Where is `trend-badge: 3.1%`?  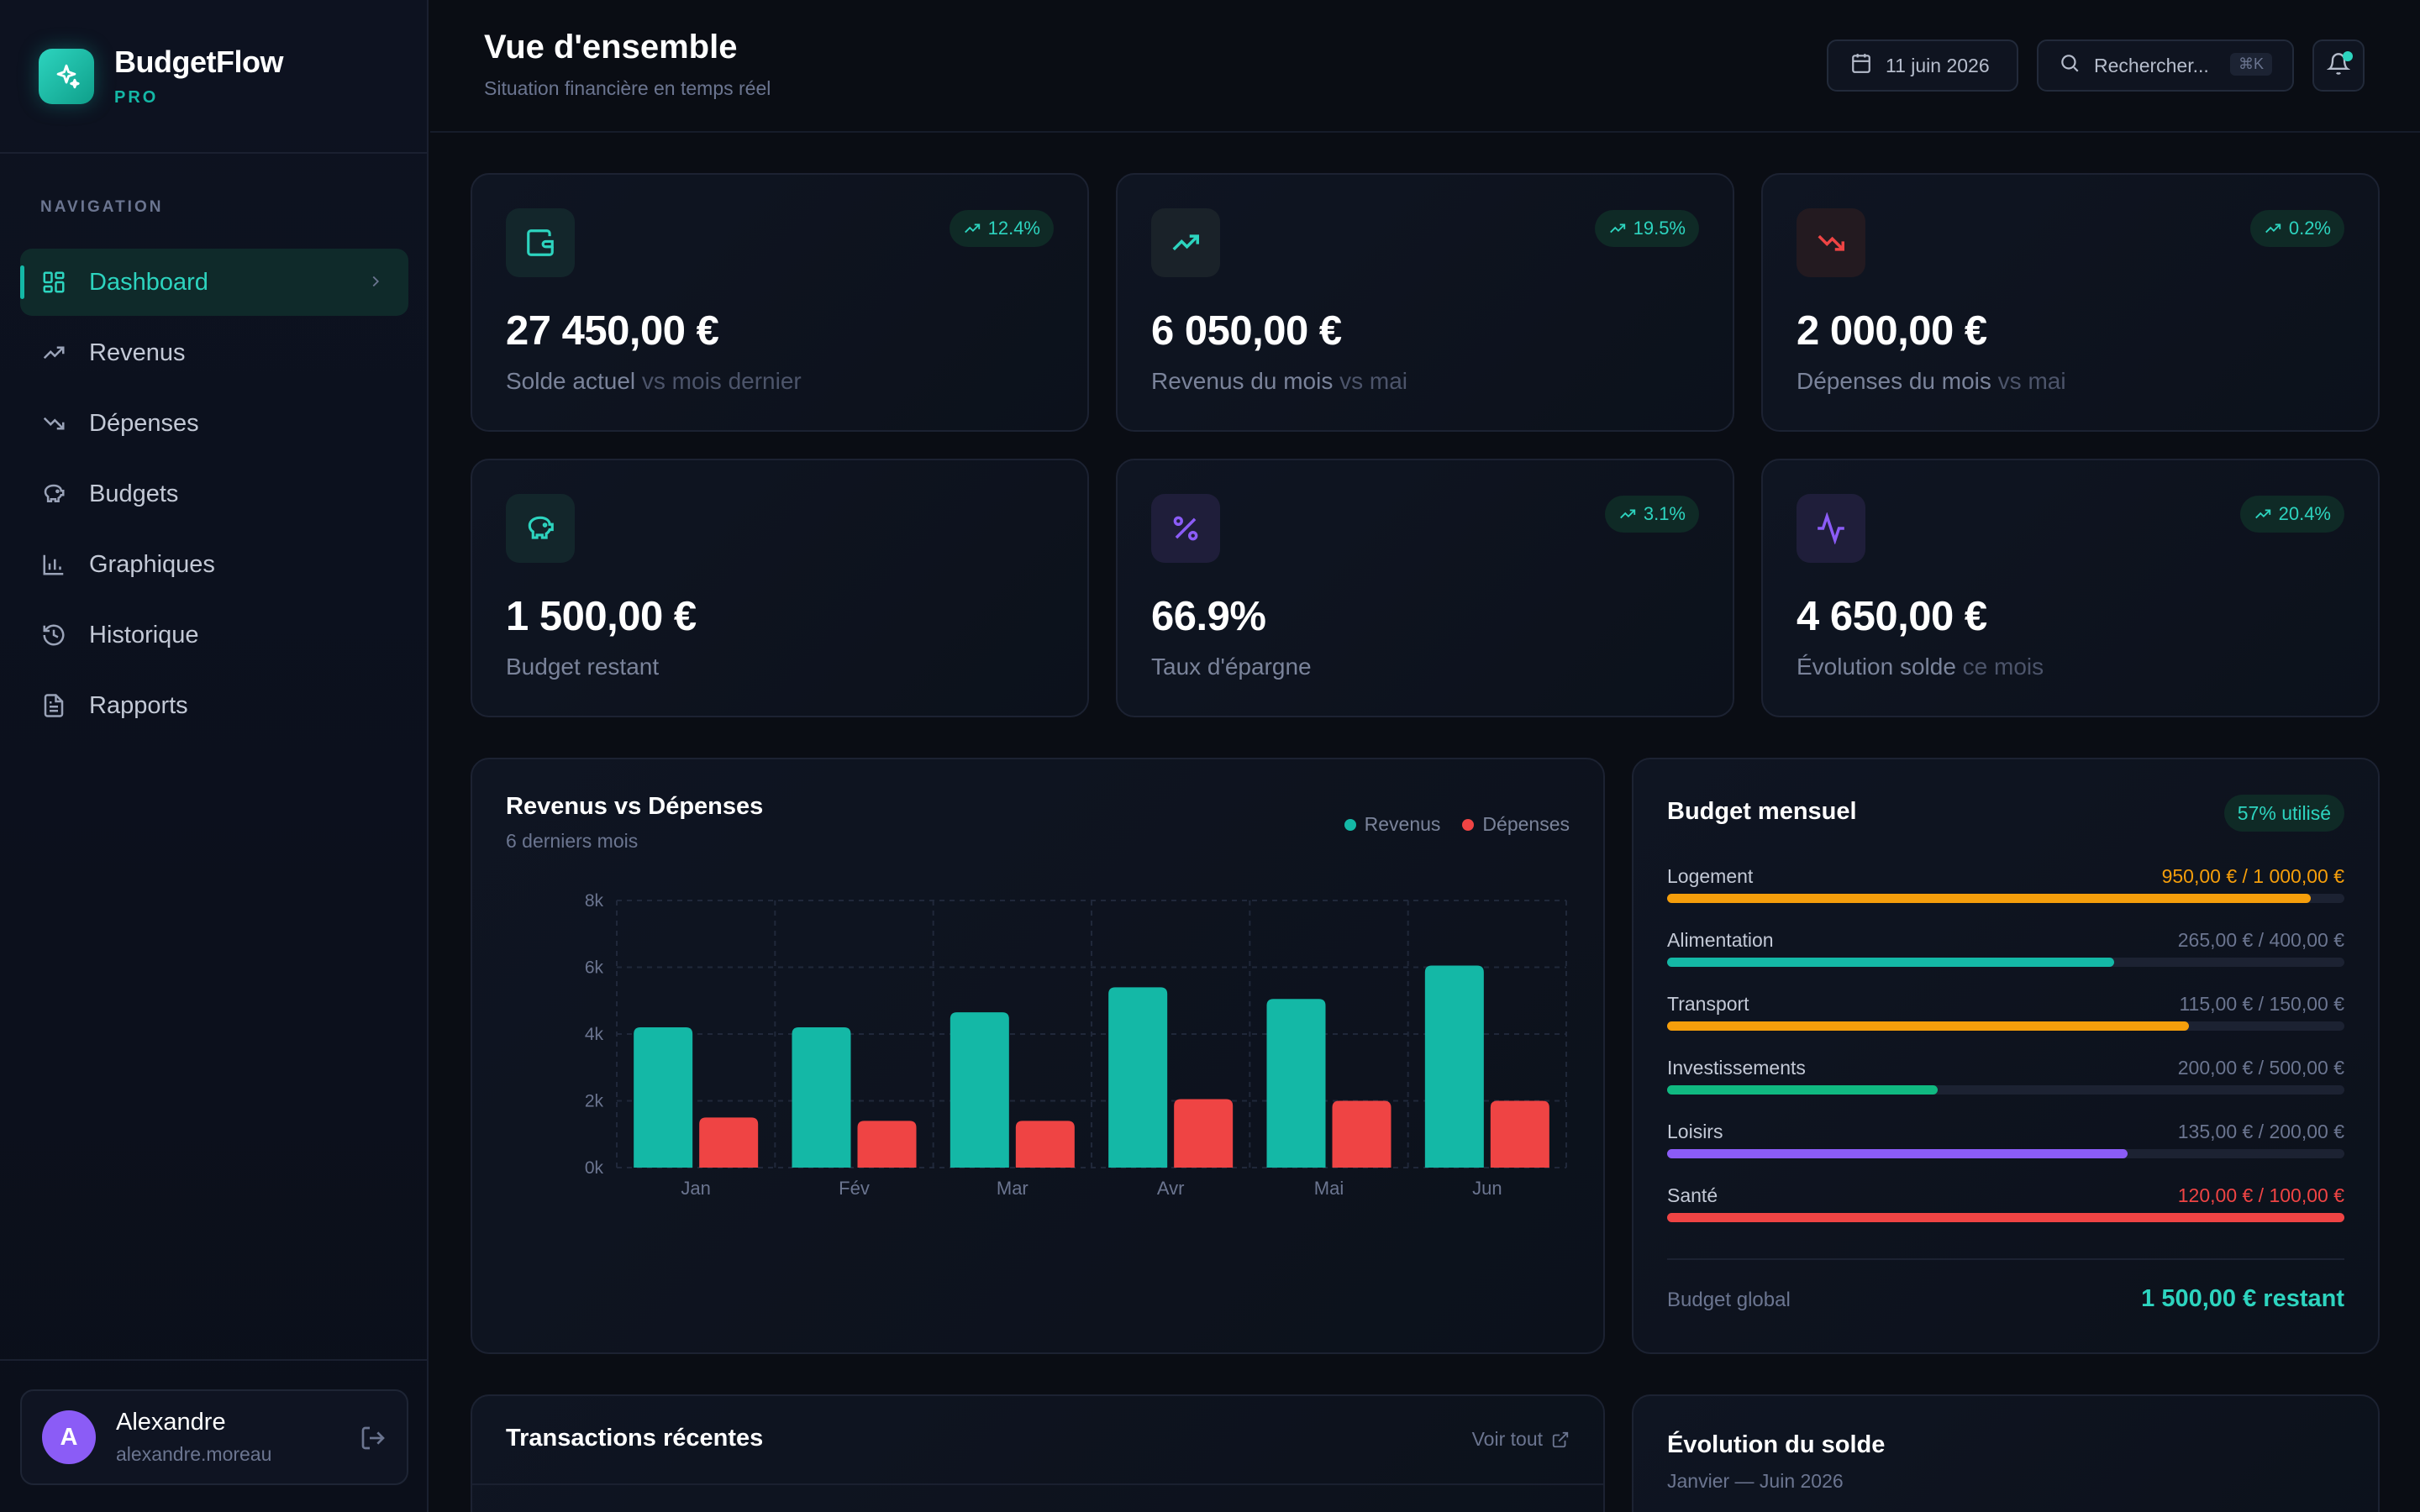 trend-badge: 3.1% is located at coordinates (1651, 514).